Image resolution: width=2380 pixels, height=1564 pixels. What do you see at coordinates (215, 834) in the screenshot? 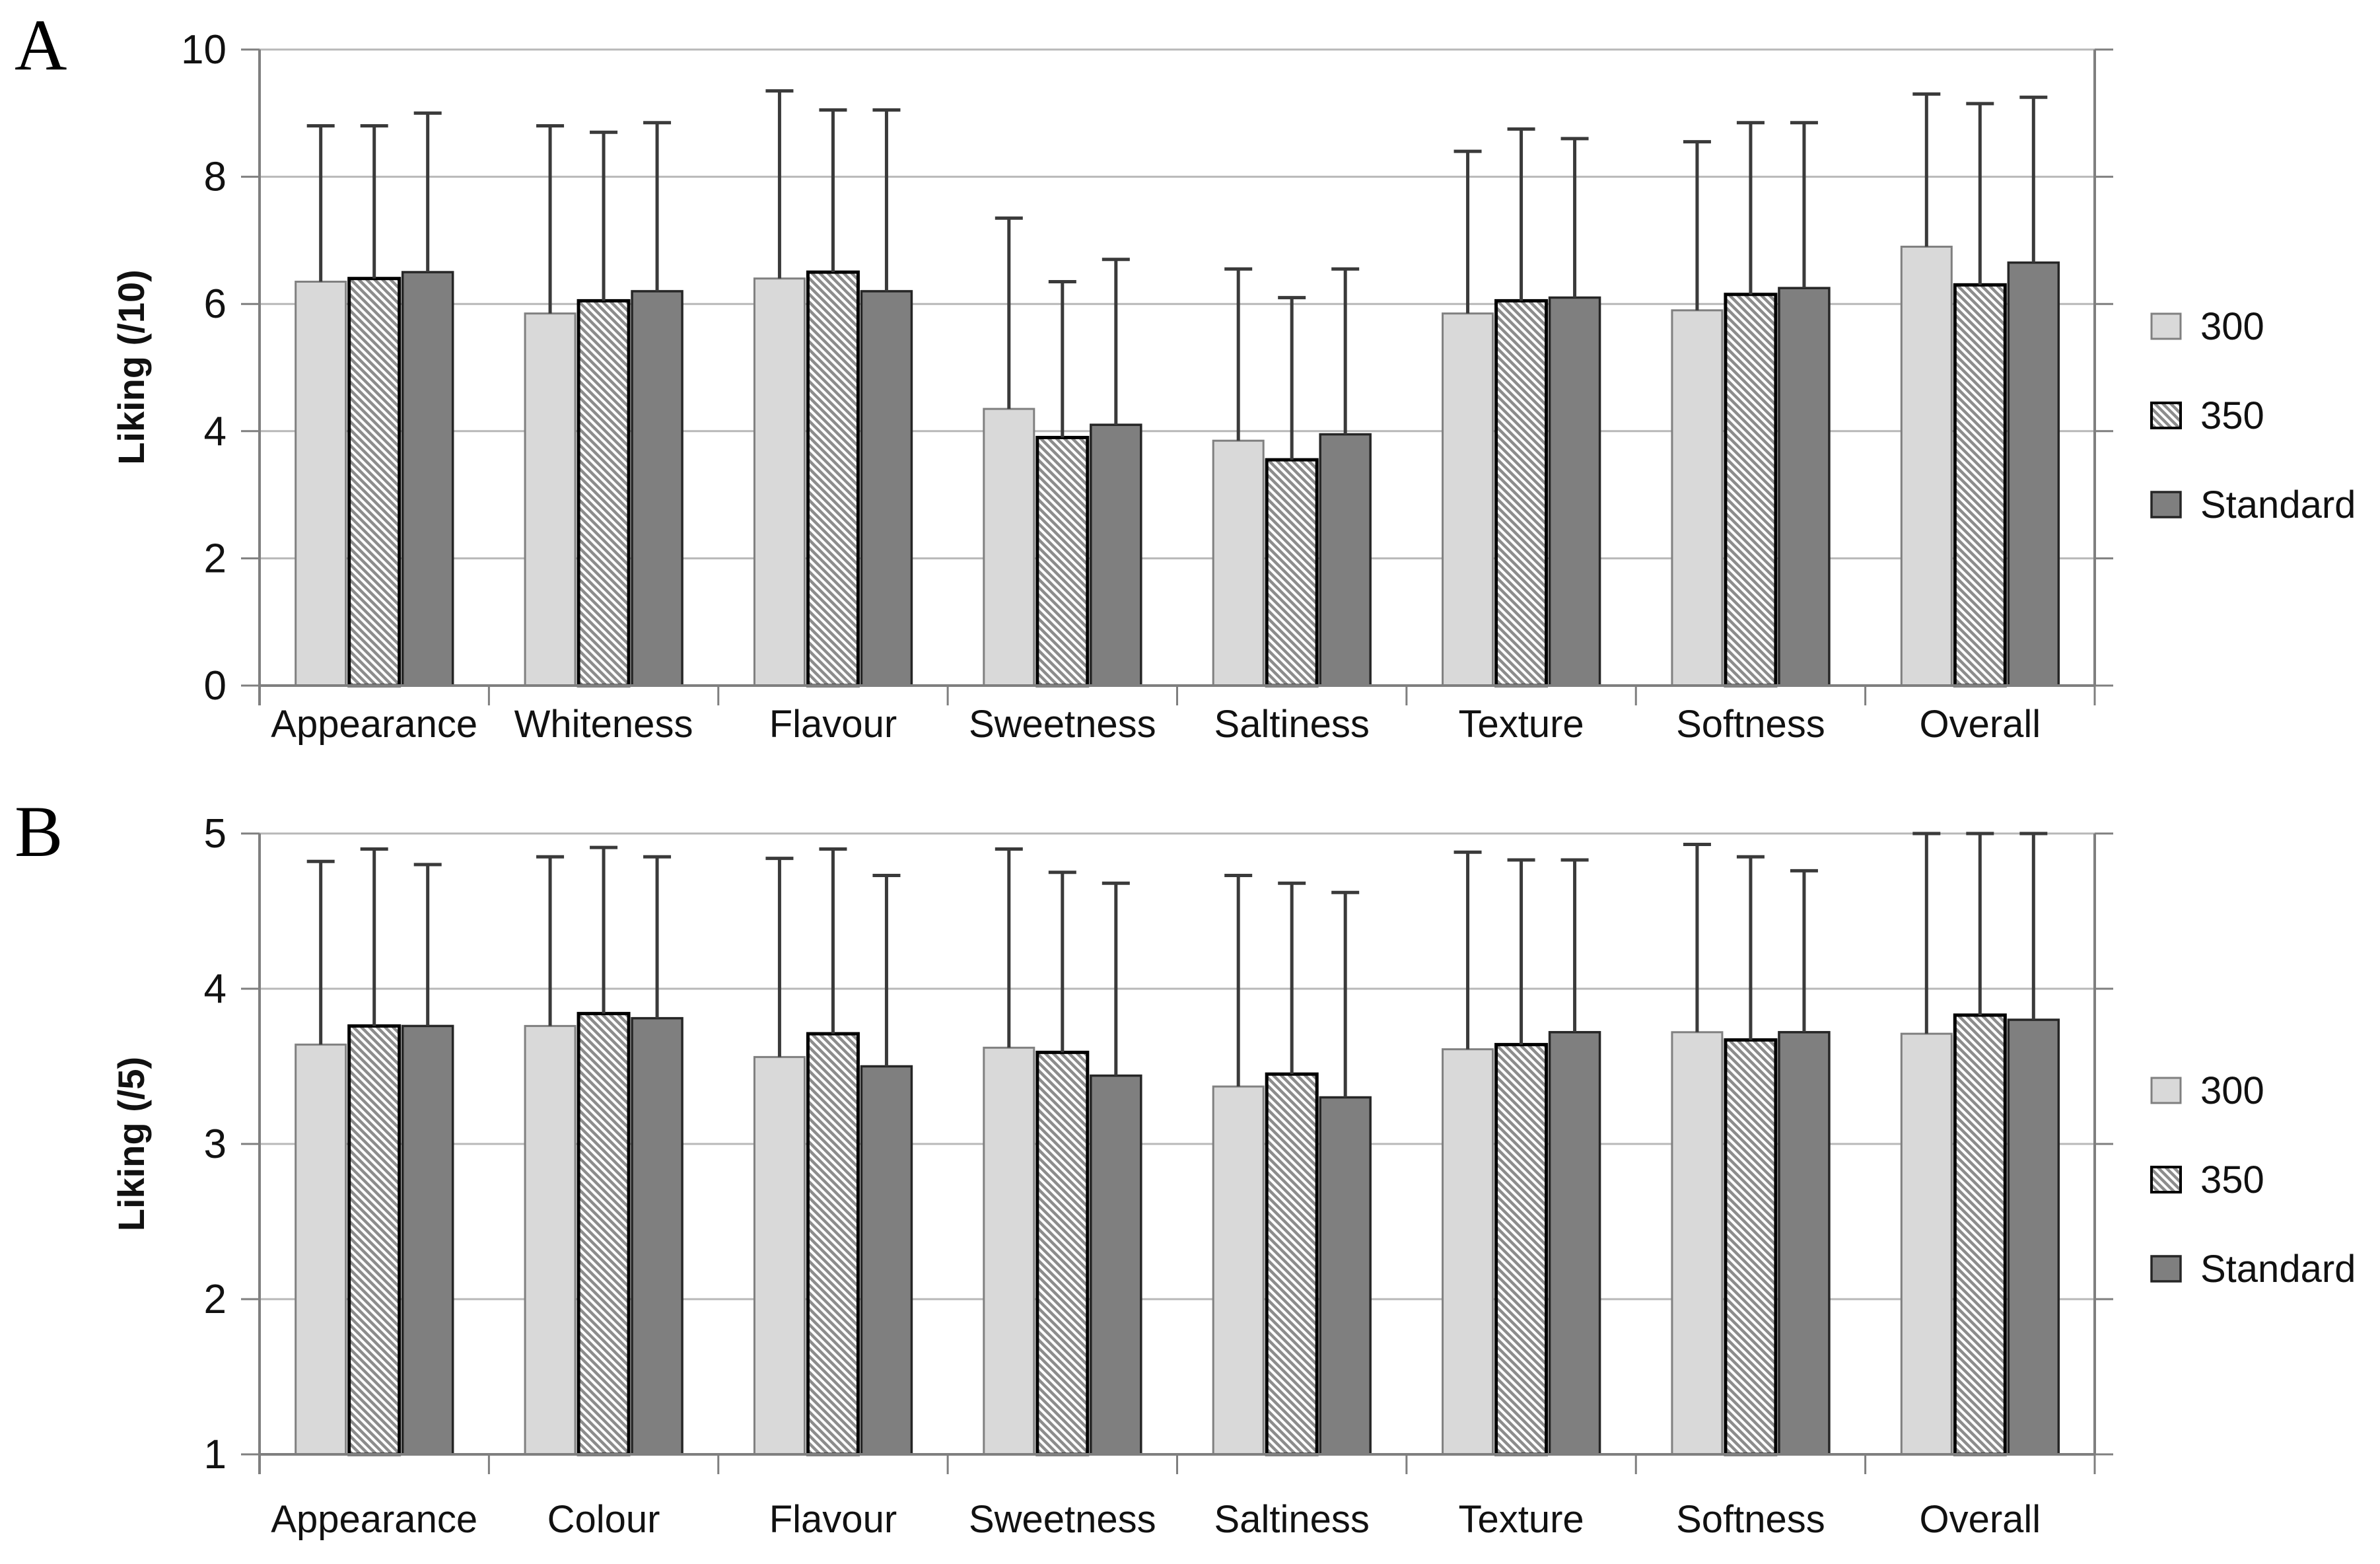
I see `y-tick-label: 5` at bounding box center [215, 834].